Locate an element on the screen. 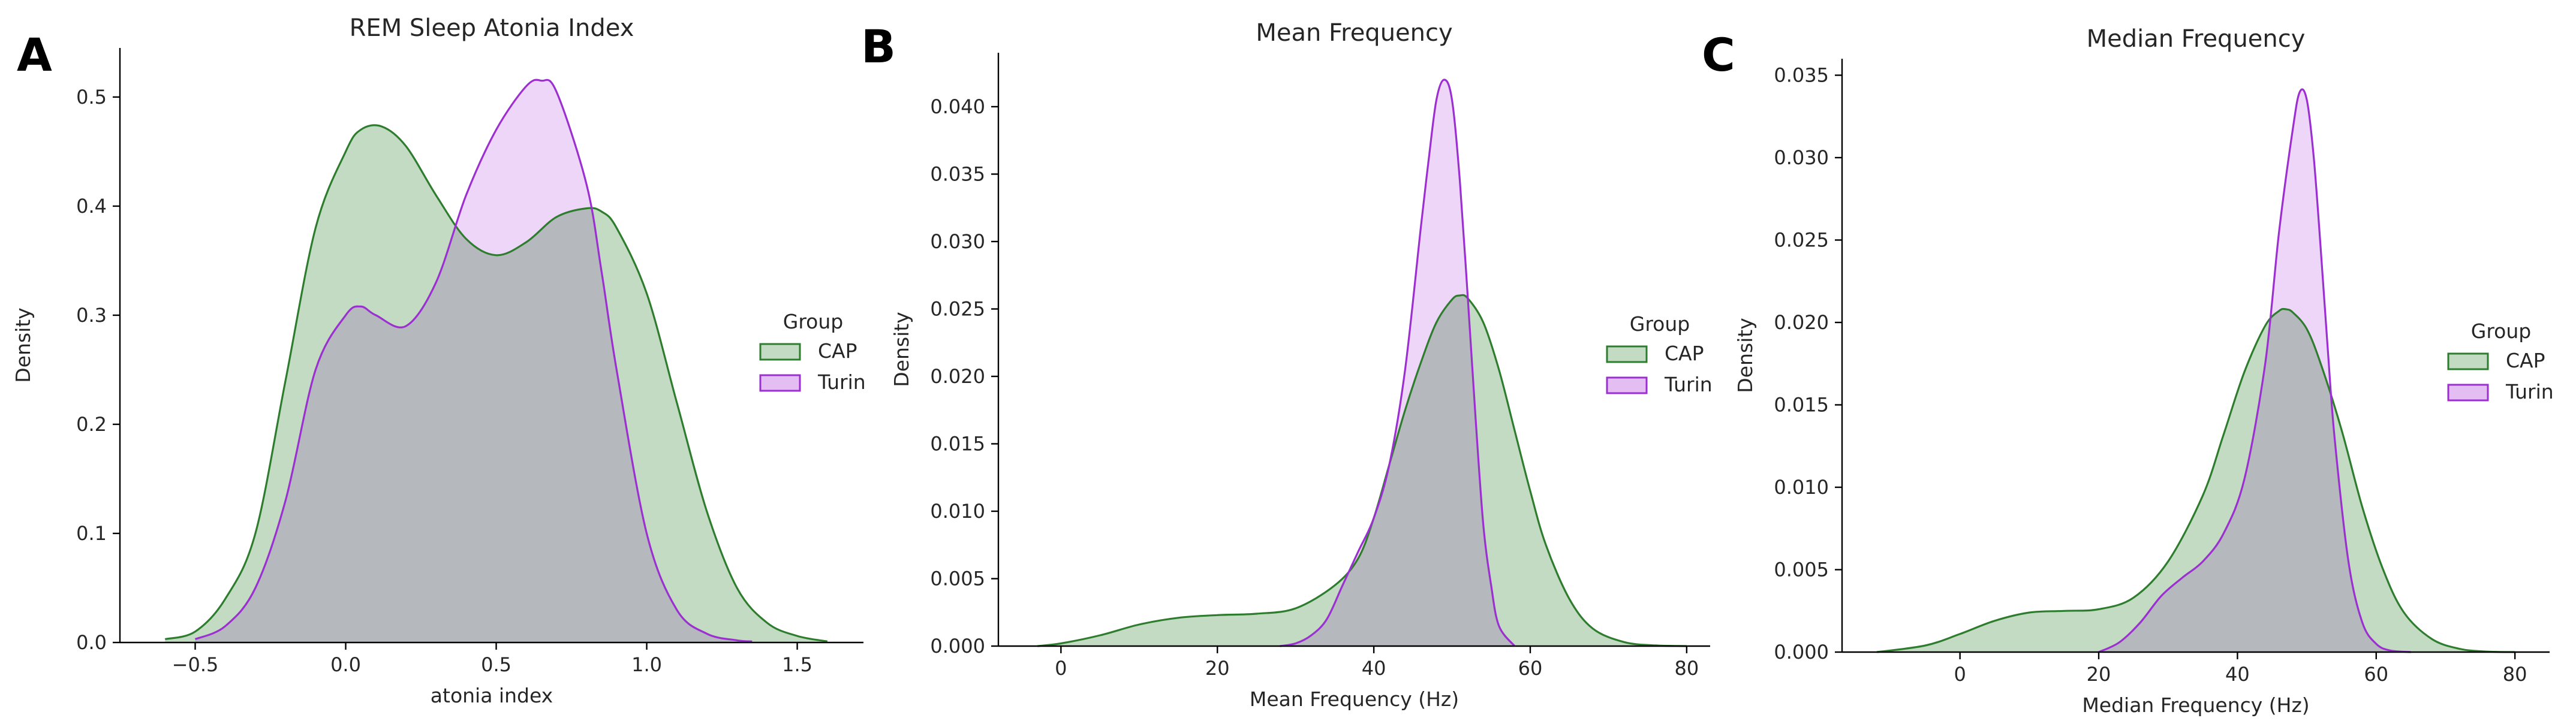 This screenshot has width=2576, height=727. panel-label: A is located at coordinates (34, 55).